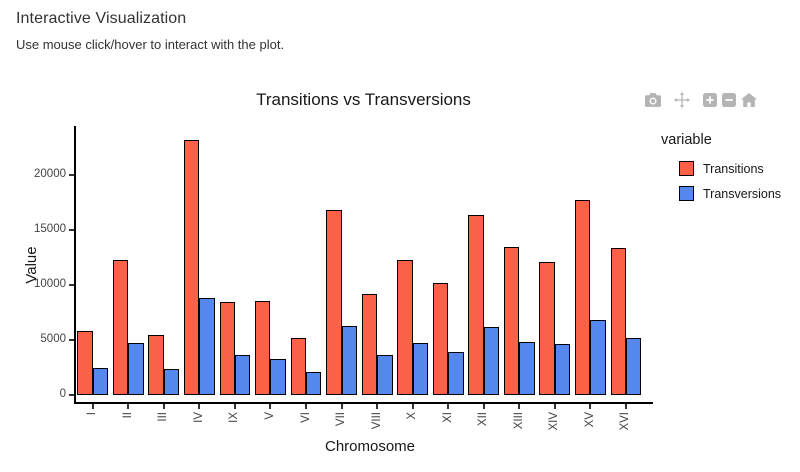  I want to click on bar-transitions-ii, so click(120, 327).